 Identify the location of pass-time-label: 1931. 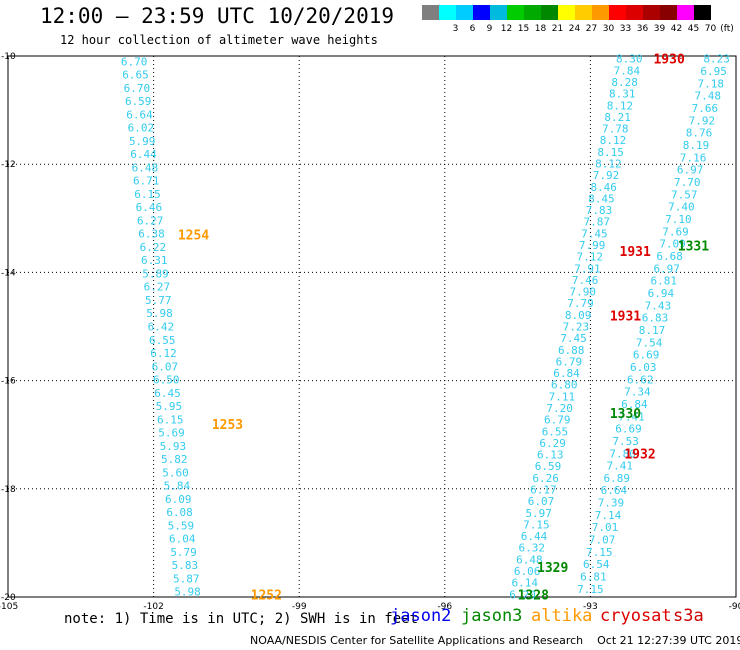
(635, 252).